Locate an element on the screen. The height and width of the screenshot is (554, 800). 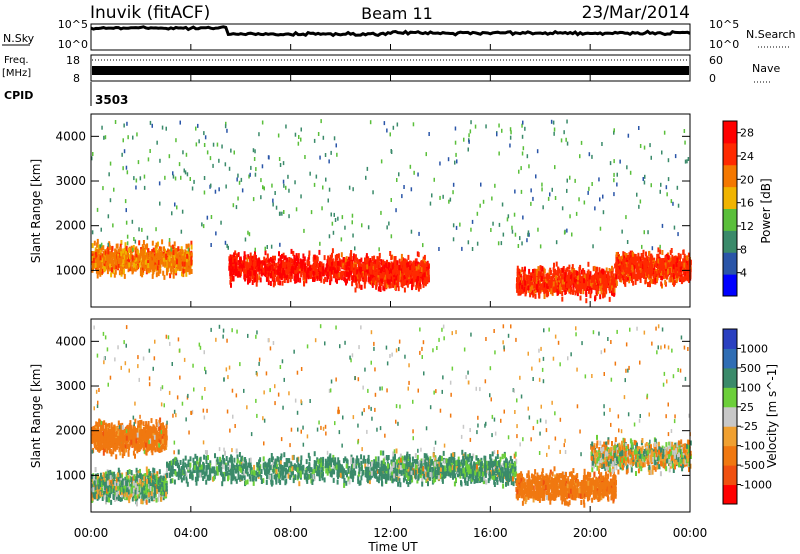
power-colorbar-label: Power [dB] is located at coordinates (766, 210).